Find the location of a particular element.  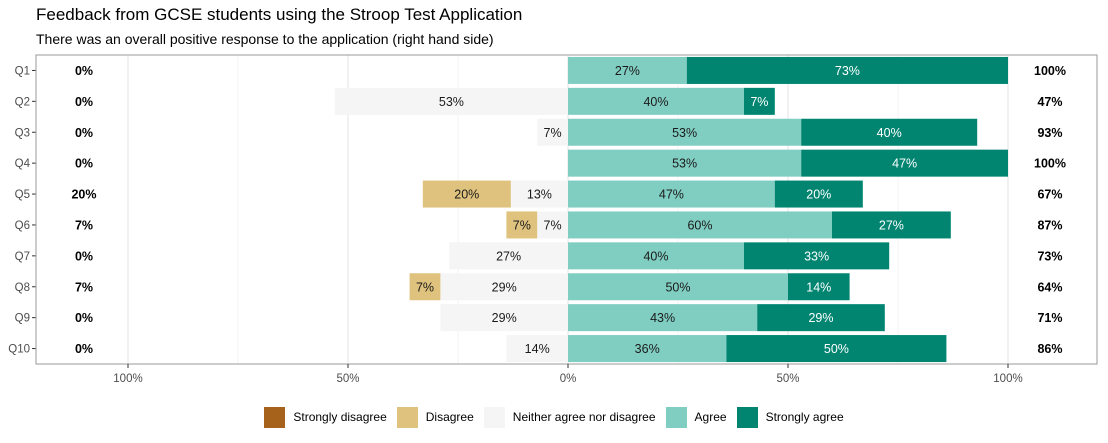

bar-q9-neither-agree-nor-disagree is located at coordinates (504, 318).